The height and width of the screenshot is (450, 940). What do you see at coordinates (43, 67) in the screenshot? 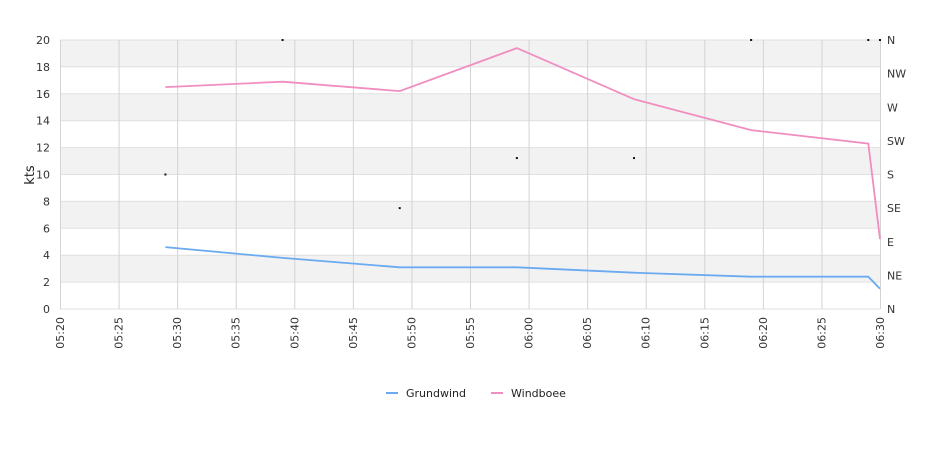
I see `y-tick-label: 18` at bounding box center [43, 67].